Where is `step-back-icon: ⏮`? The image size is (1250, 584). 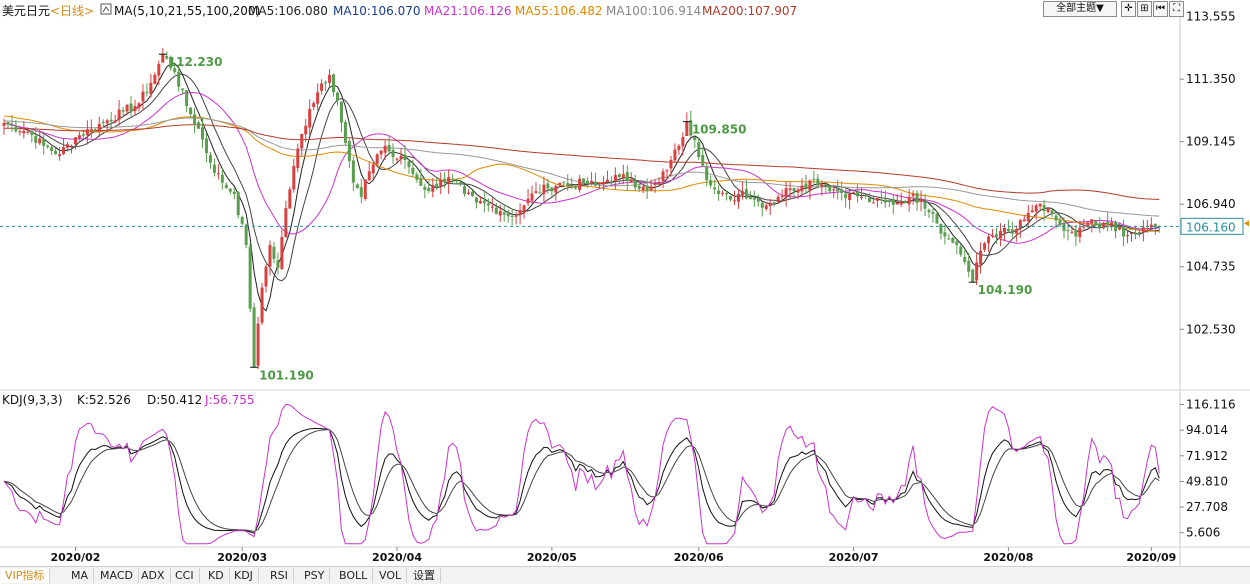 step-back-icon: ⏮ is located at coordinates (1160, 9).